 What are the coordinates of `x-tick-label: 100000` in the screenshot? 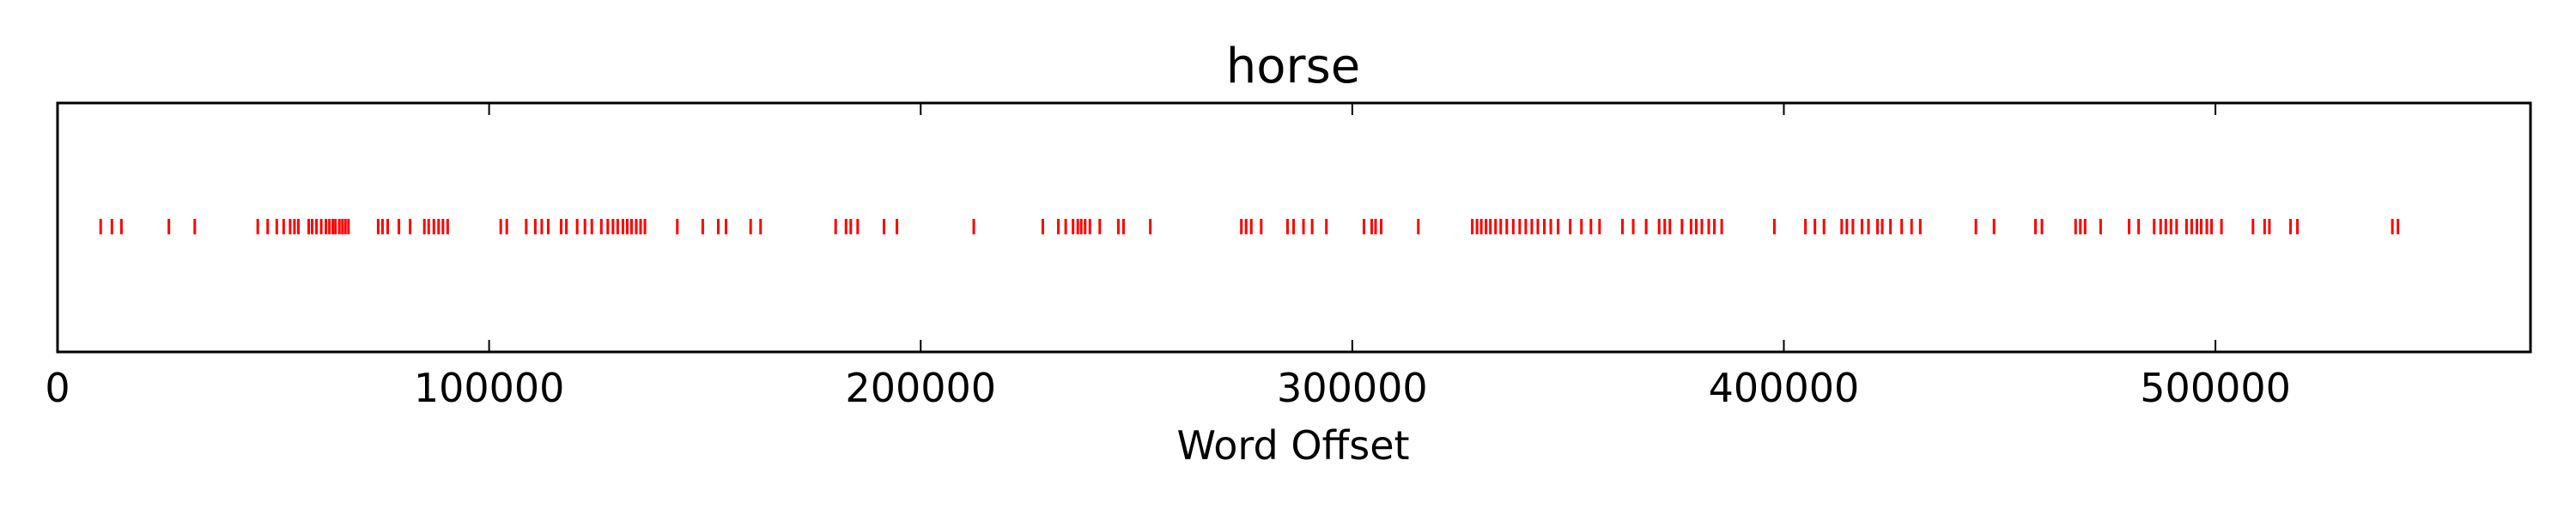 It's located at (490, 388).